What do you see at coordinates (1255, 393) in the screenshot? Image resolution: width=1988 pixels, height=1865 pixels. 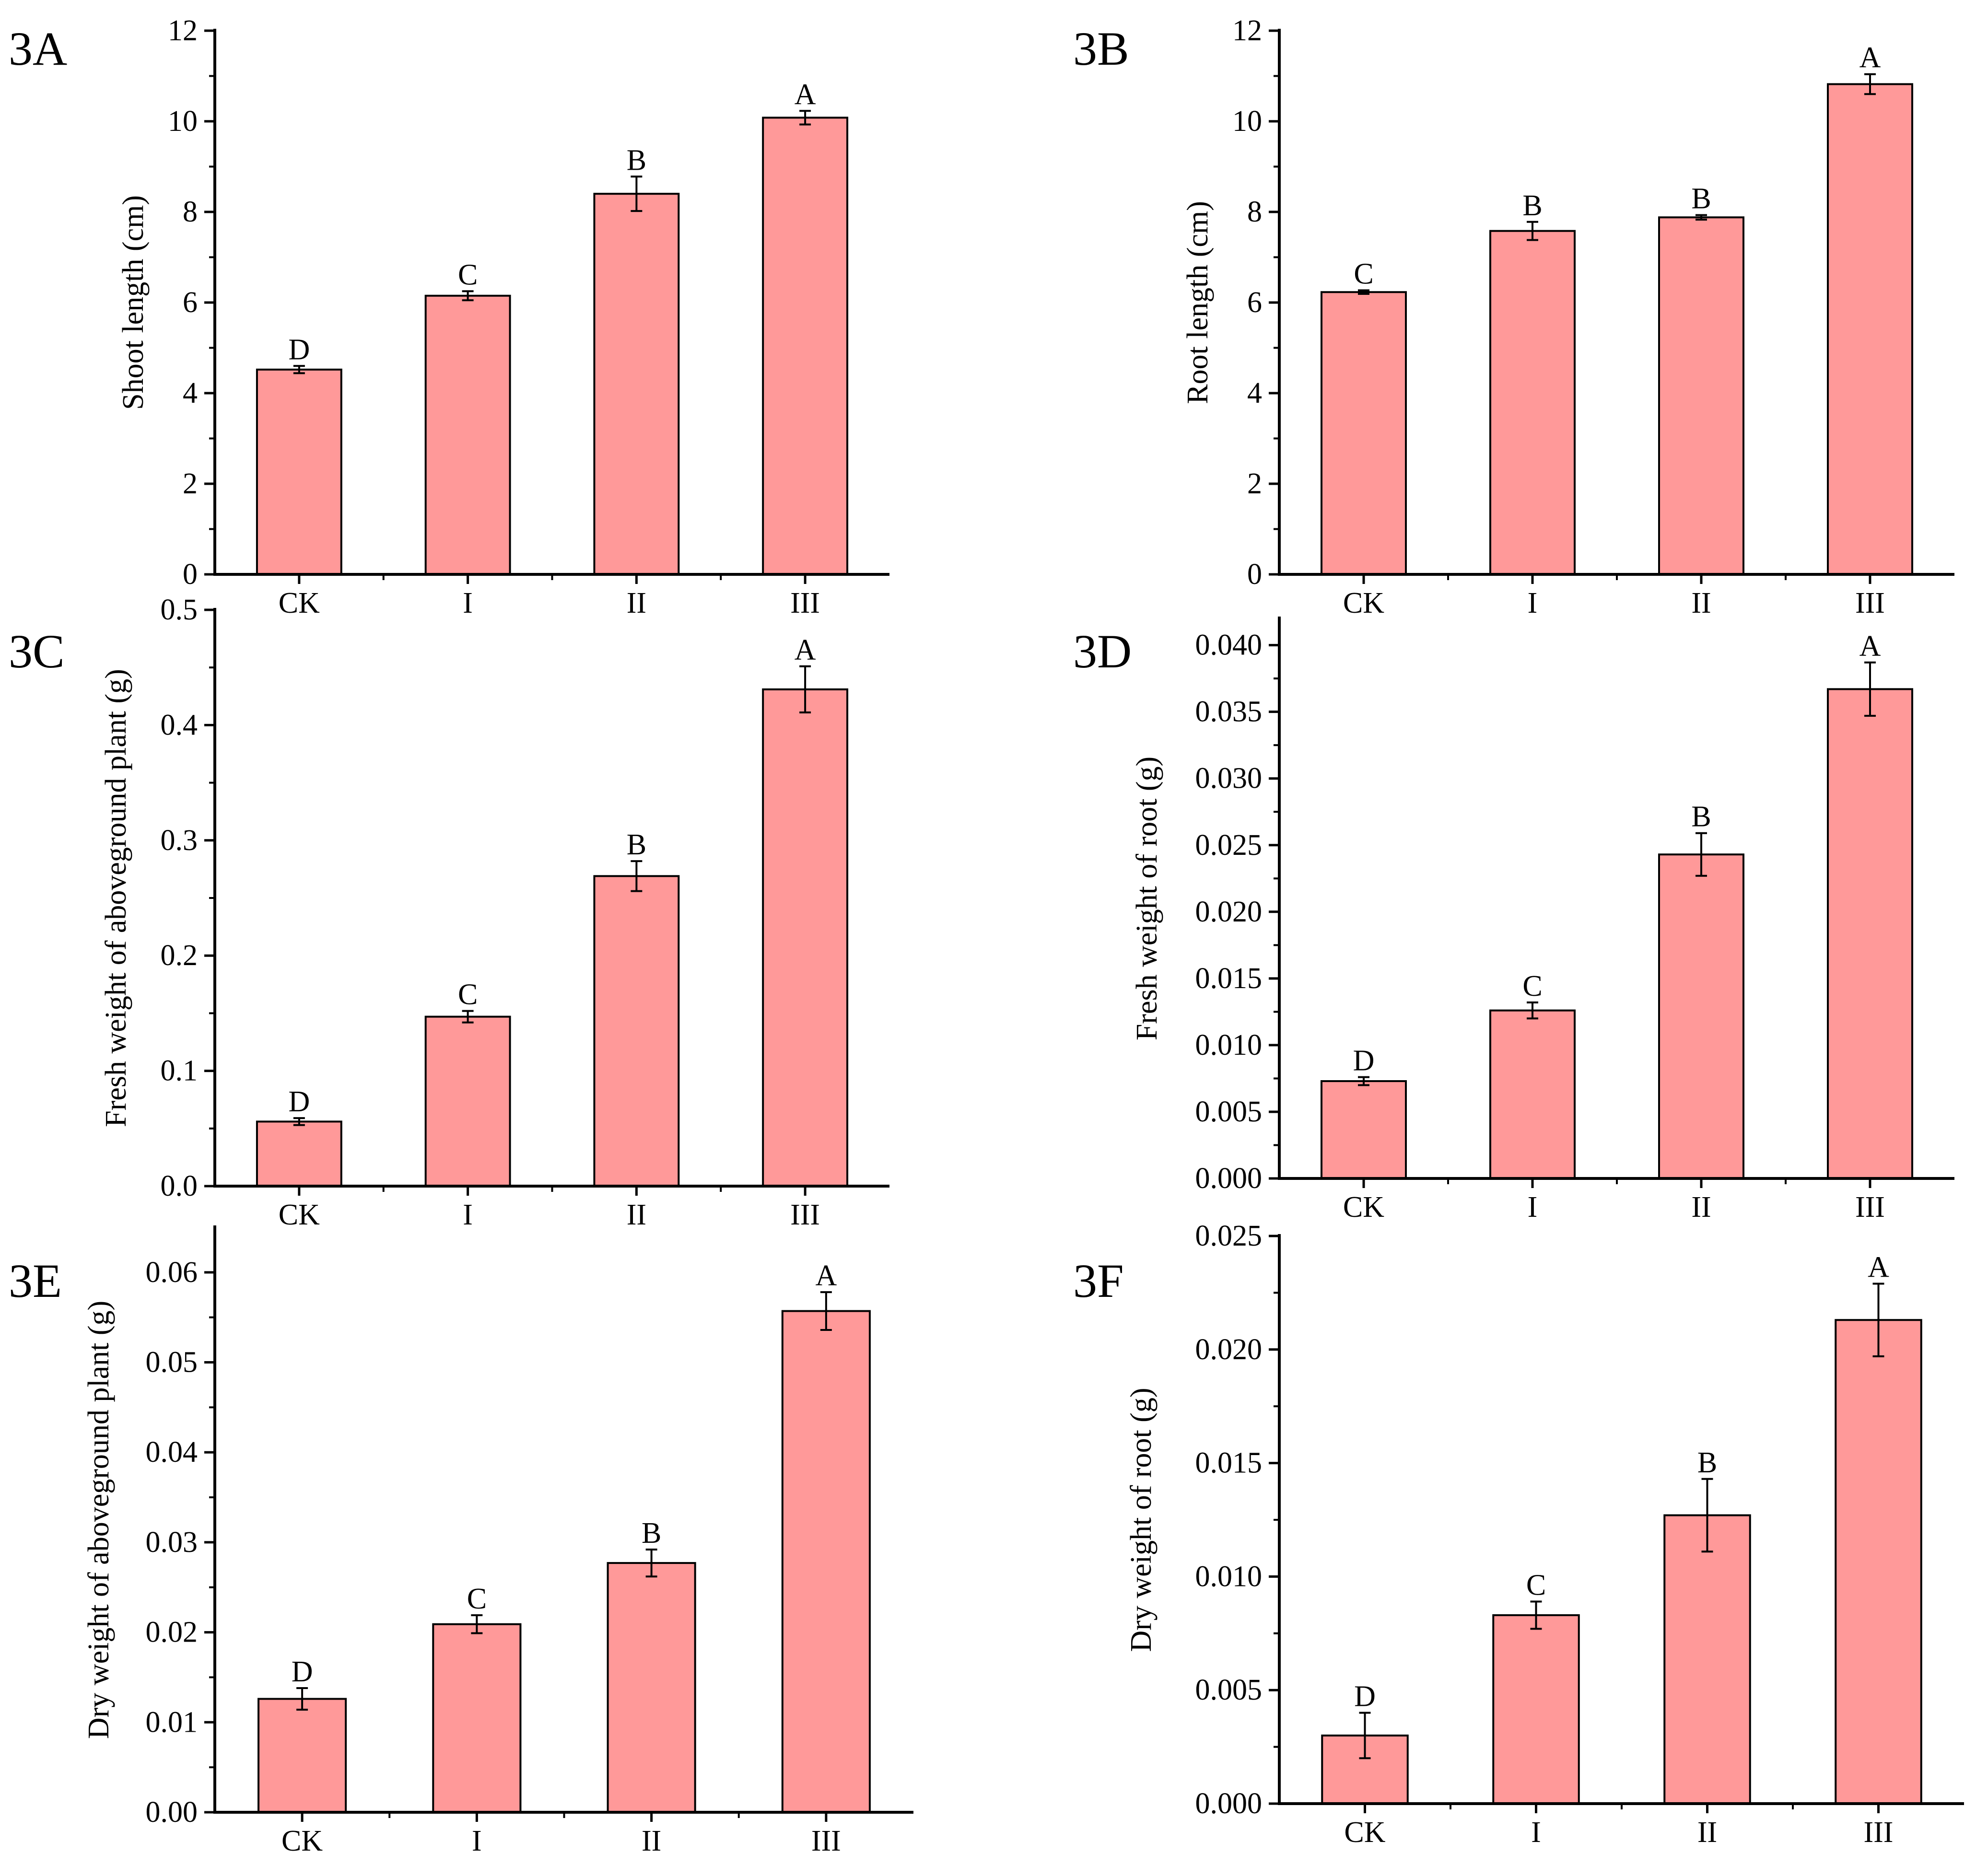 I see `y-tick-label: 4` at bounding box center [1255, 393].